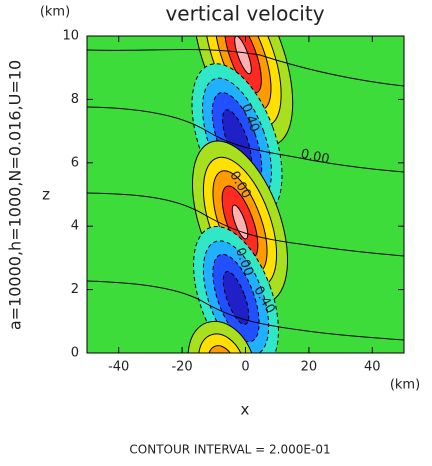 The height and width of the screenshot is (466, 432). Describe the element at coordinates (372, 367) in the screenshot. I see `x-tick-label: 40` at that location.